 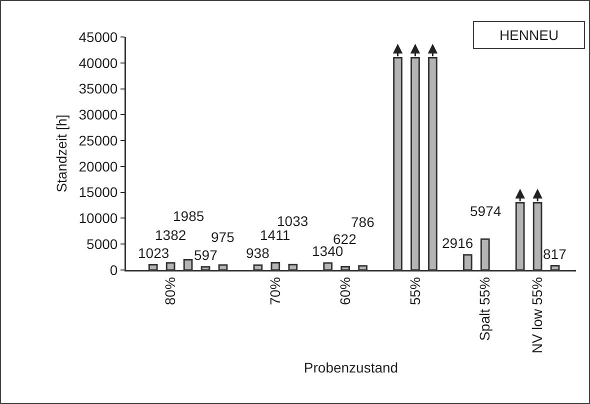 What do you see at coordinates (344, 291) in the screenshot?
I see `x-tick-label: 60%` at bounding box center [344, 291].